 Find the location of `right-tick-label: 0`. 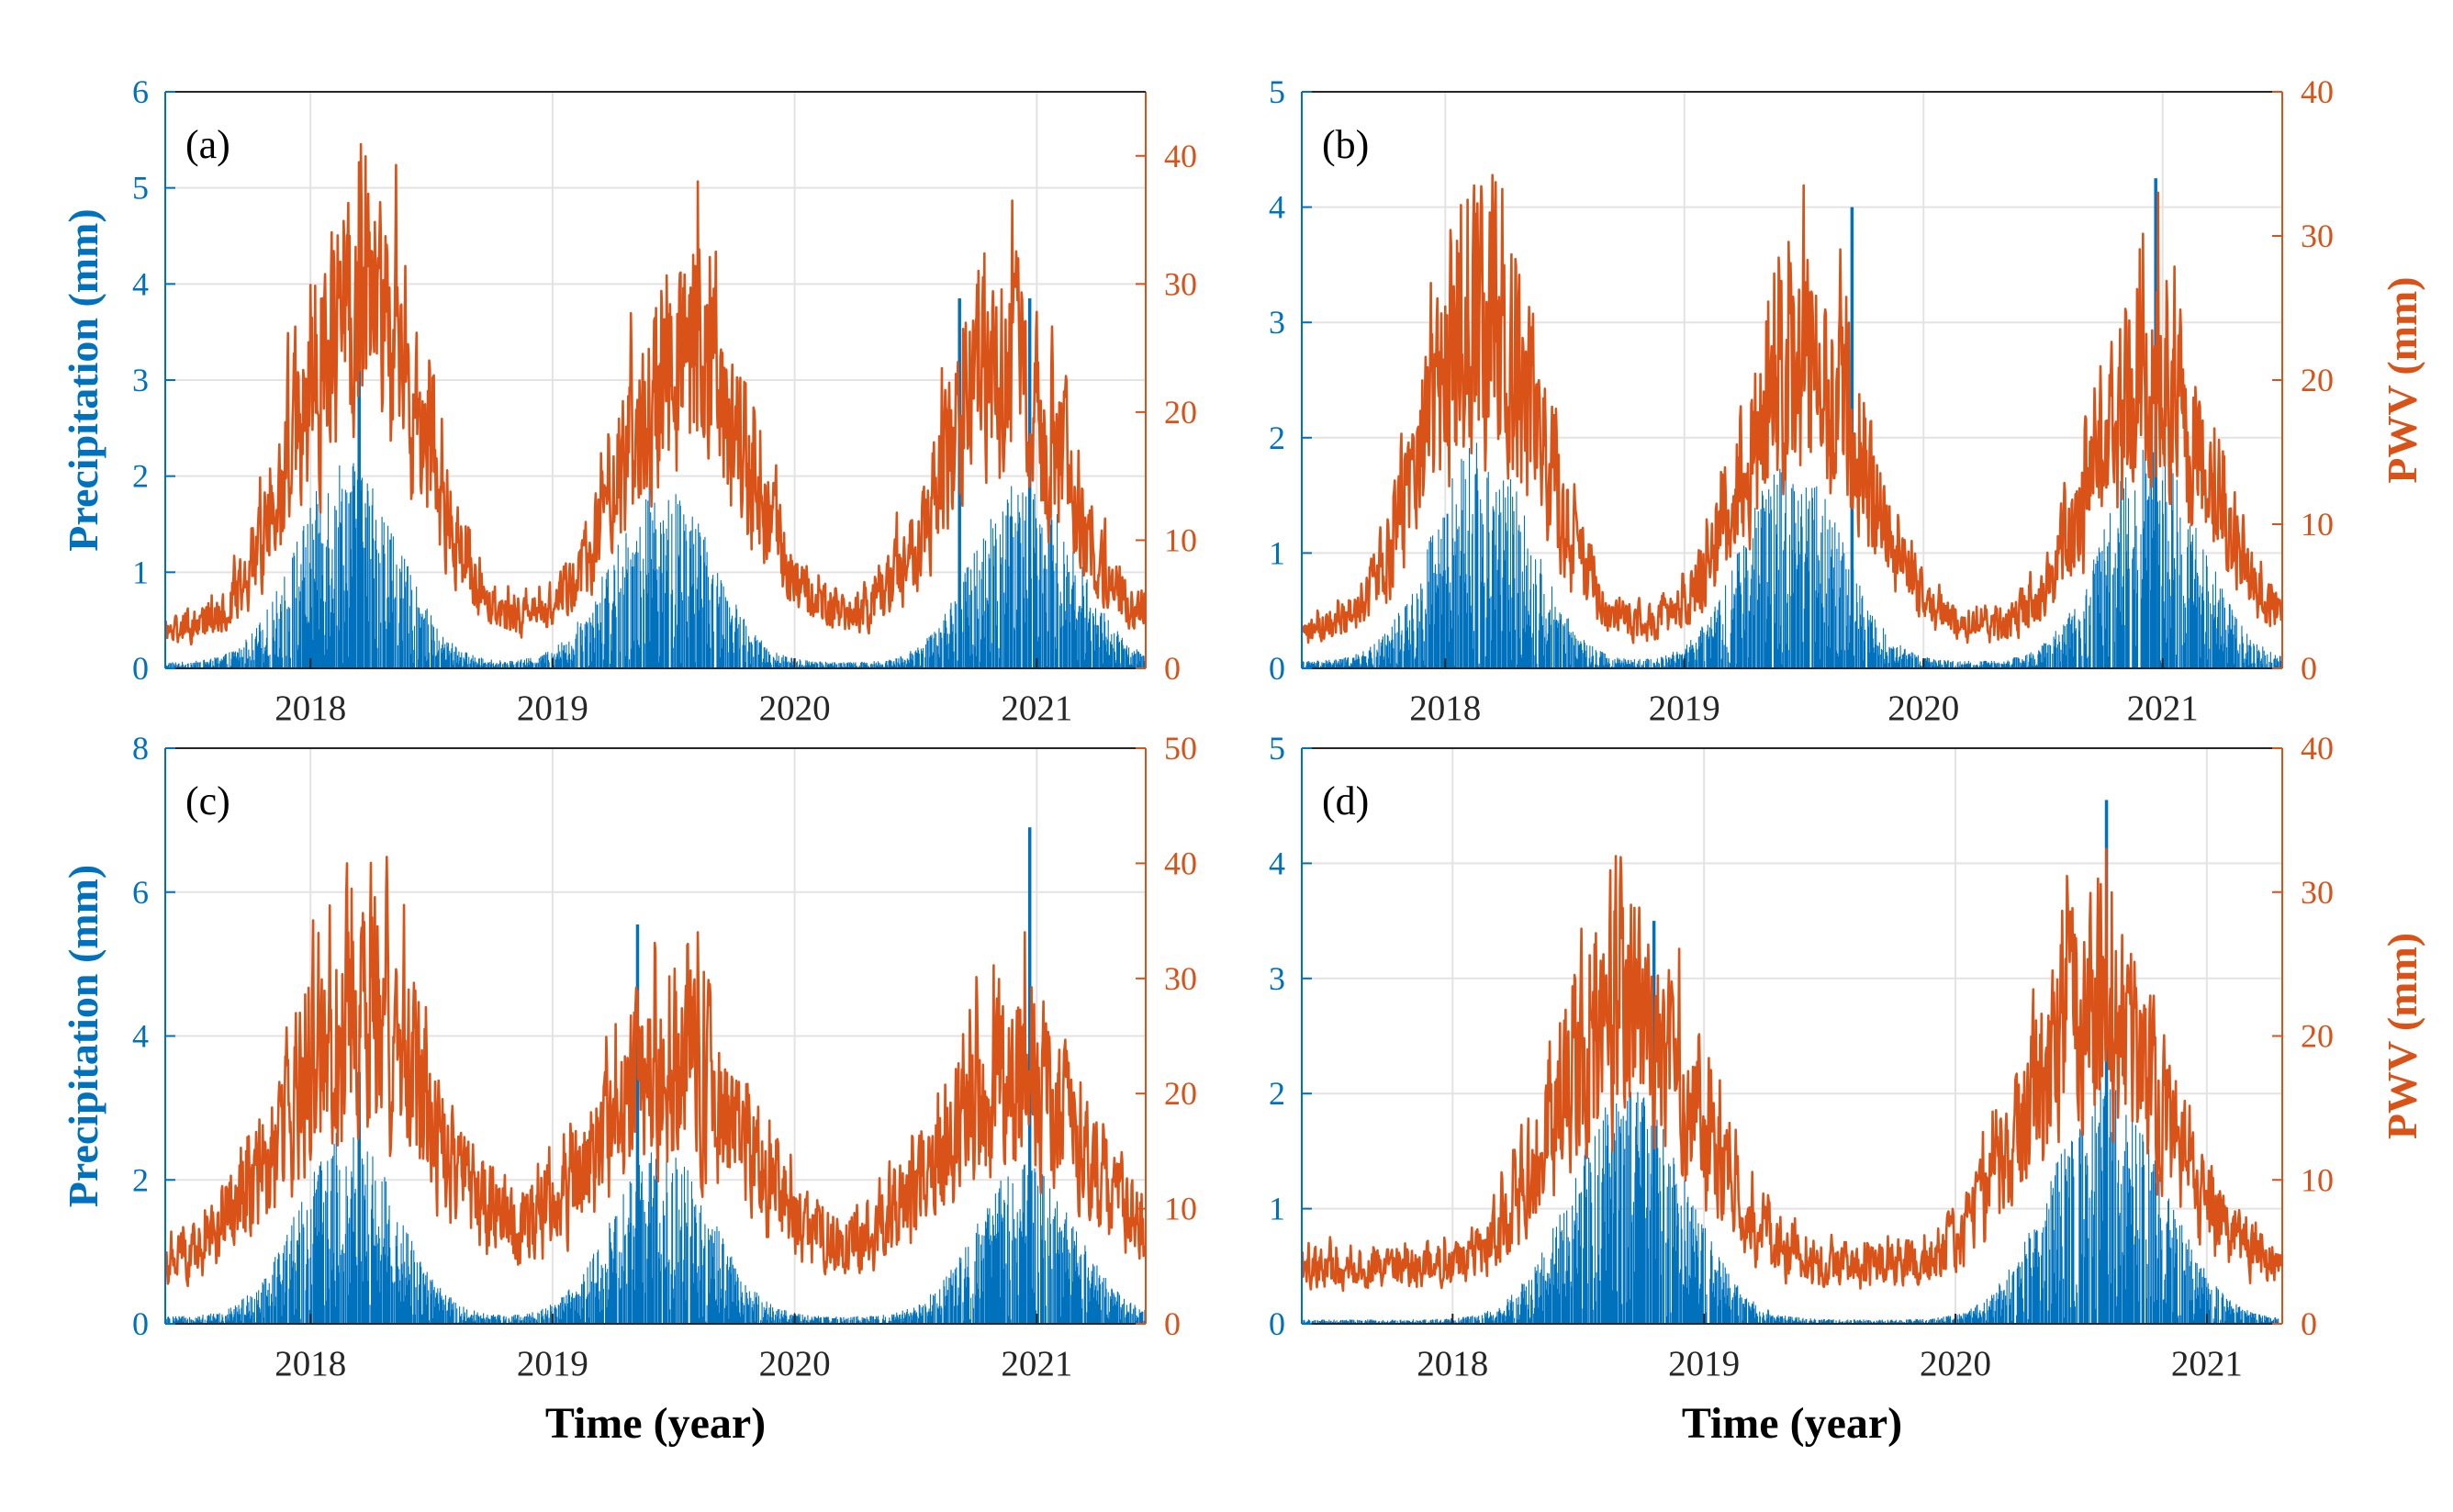

right-tick-label: 0 is located at coordinates (1172, 668).